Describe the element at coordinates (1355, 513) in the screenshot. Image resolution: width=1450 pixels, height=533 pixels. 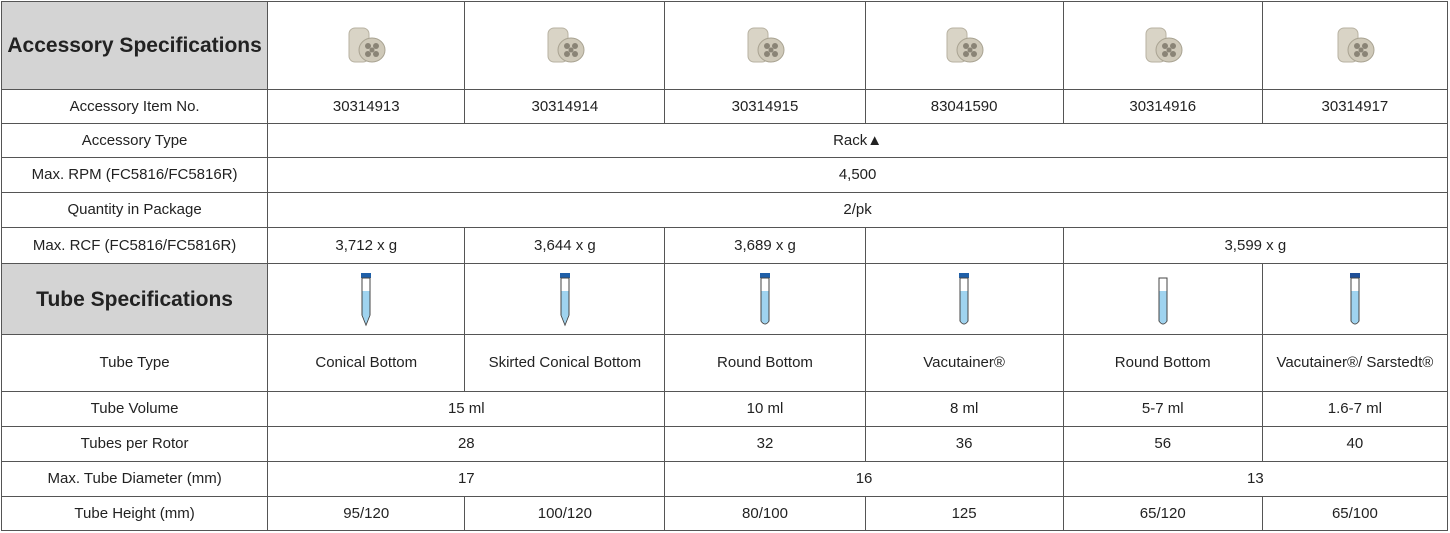
I see `cell: 65/100` at that location.